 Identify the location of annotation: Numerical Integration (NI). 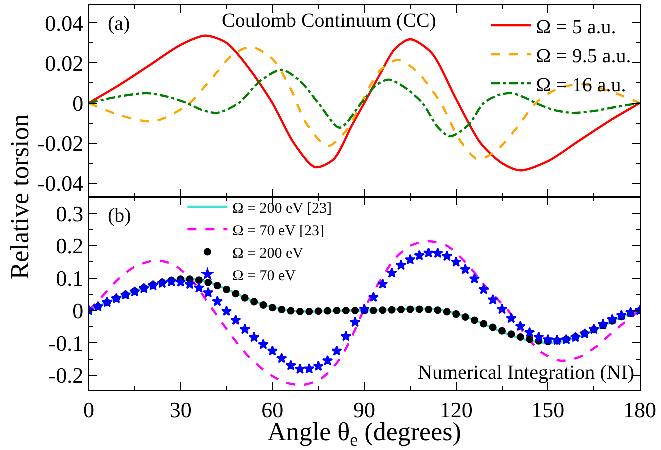
(526, 373).